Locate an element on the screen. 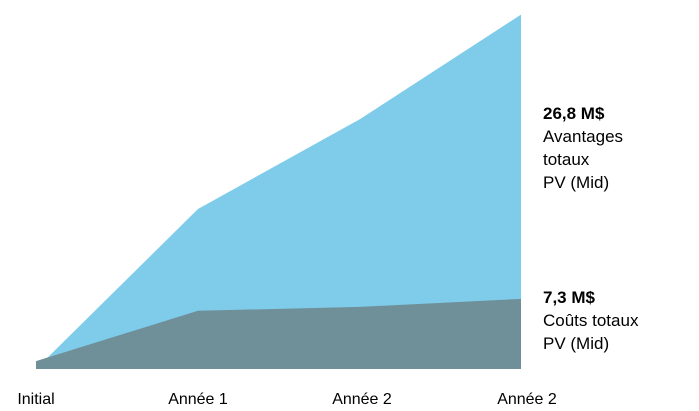  costs-annotation: 7,3 M$ Coûts totaux PV (Mid) is located at coordinates (590, 320).